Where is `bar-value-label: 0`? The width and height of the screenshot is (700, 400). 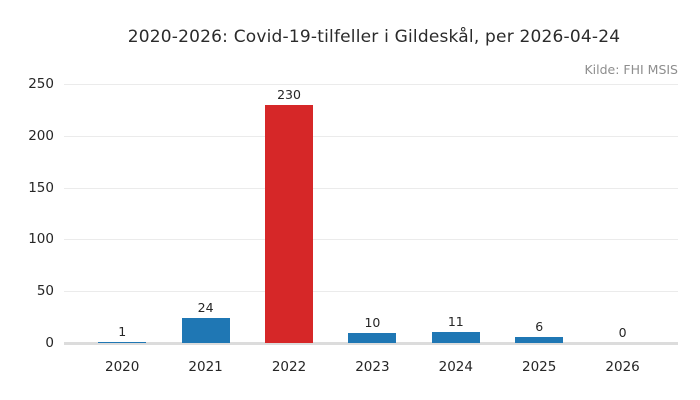 bar-value-label: 0 is located at coordinates (622, 332).